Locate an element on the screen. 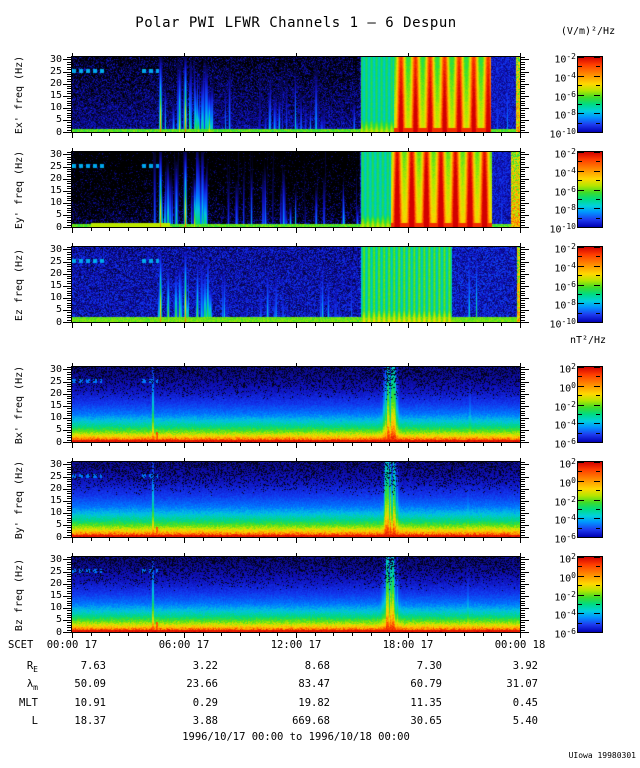  colorbar-tick-label: 10² is located at coordinates (567, 369).